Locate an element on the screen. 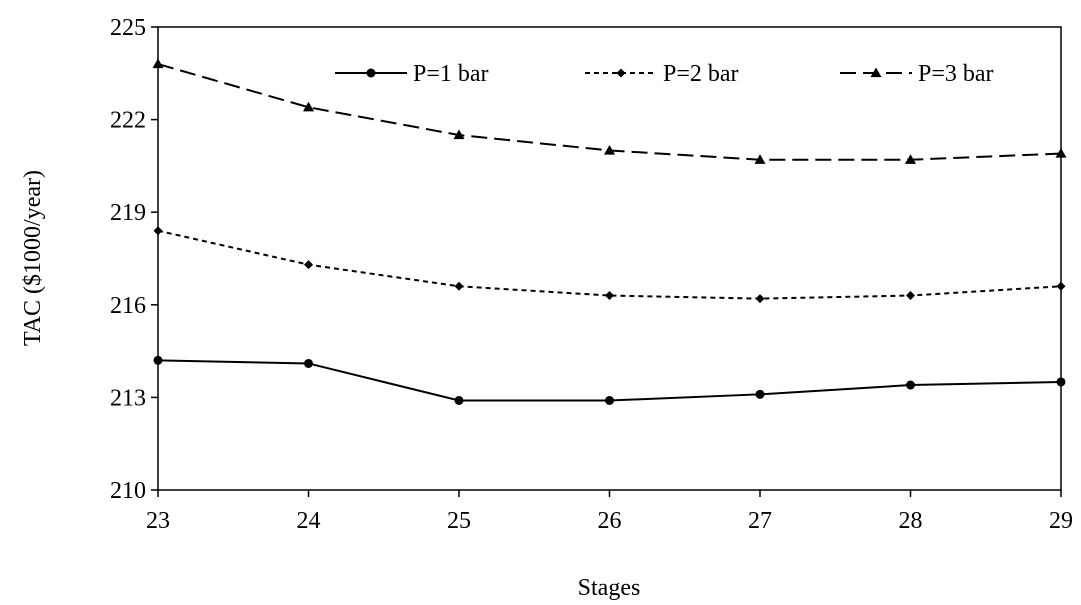  x-tick-label: 24 is located at coordinates (309, 521).